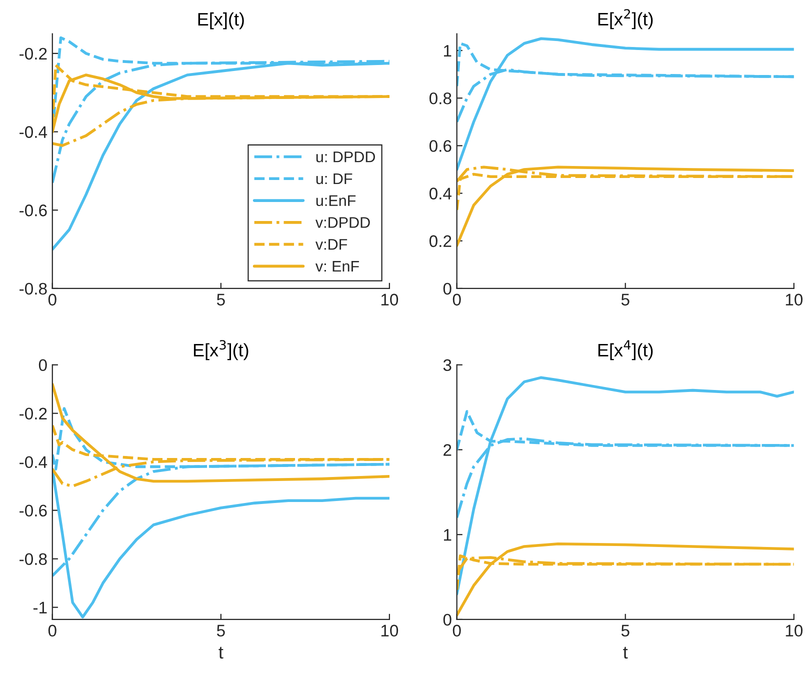  What do you see at coordinates (440, 98) in the screenshot?
I see `y-tick-label: 0.8` at bounding box center [440, 98].